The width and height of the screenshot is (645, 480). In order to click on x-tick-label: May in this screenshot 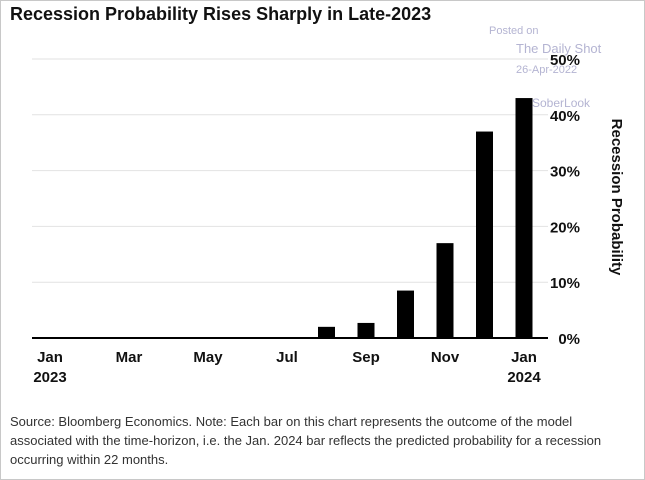, I will do `click(208, 357)`.